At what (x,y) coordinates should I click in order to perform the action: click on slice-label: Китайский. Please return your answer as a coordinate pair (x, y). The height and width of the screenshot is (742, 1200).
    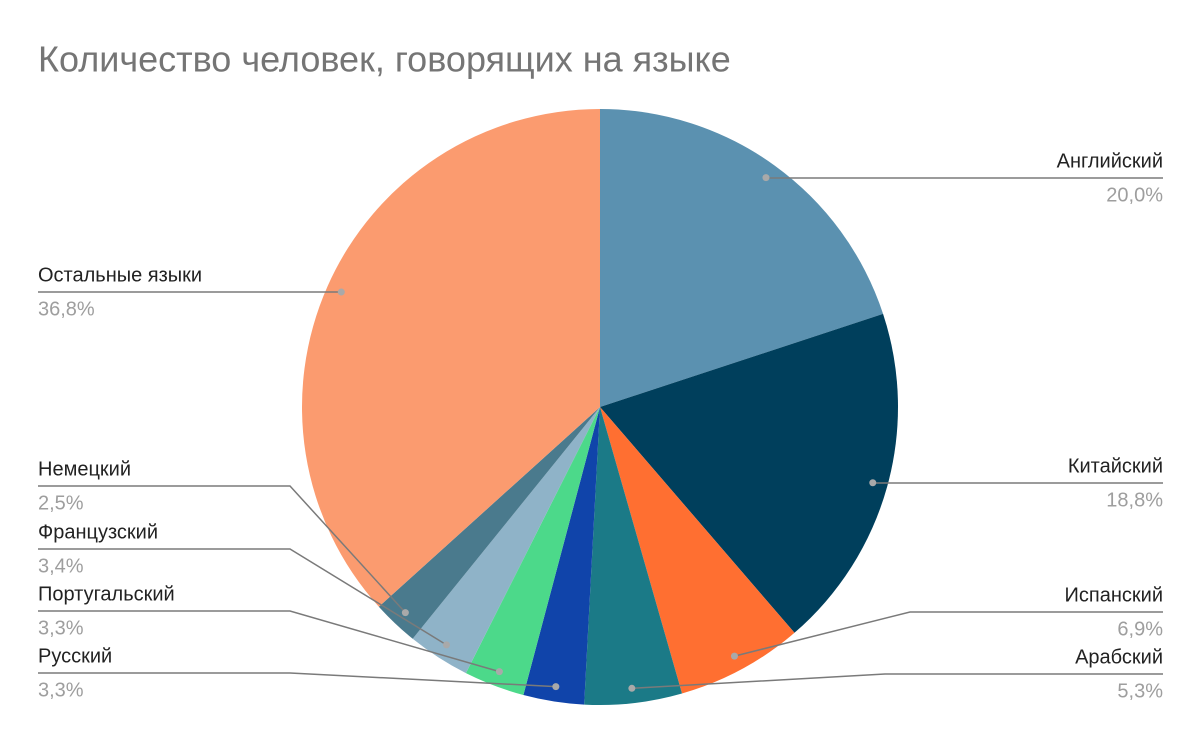
    Looking at the image, I should click on (1115, 466).